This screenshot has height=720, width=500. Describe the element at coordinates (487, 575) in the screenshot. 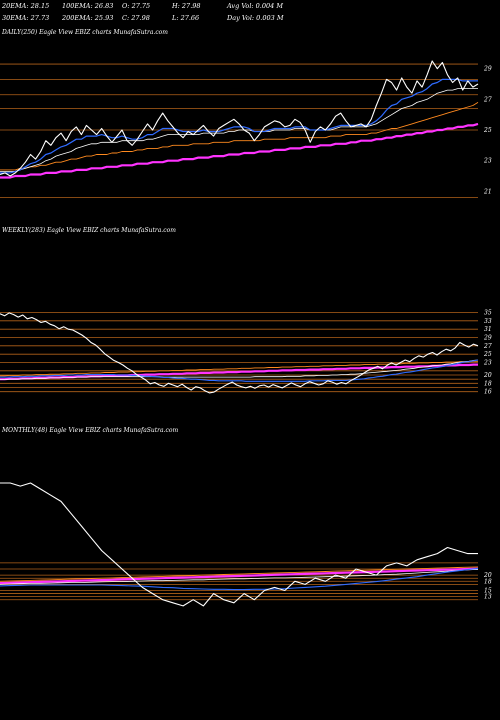

I see `y-tick-label-2-0: 20` at that location.